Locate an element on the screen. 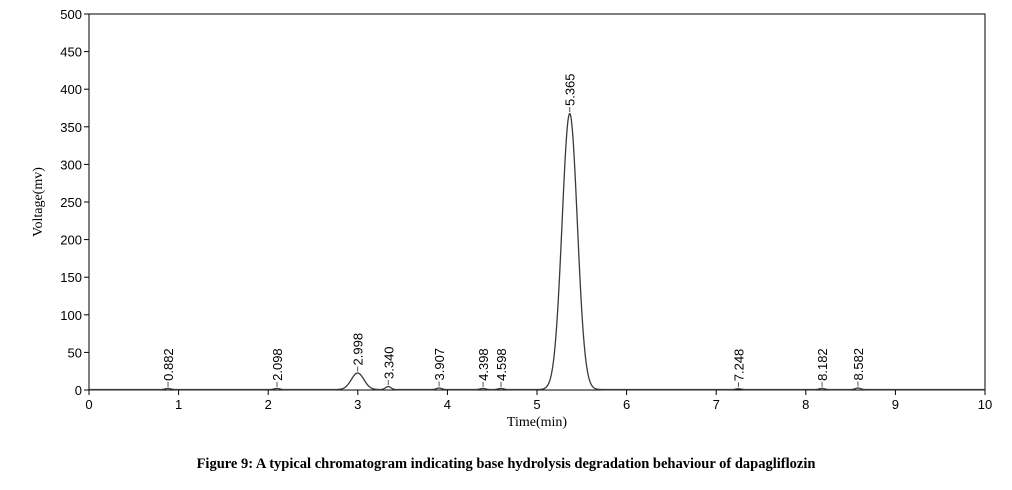 This screenshot has width=1012, height=490. x-tick-label: 4 is located at coordinates (447, 404).